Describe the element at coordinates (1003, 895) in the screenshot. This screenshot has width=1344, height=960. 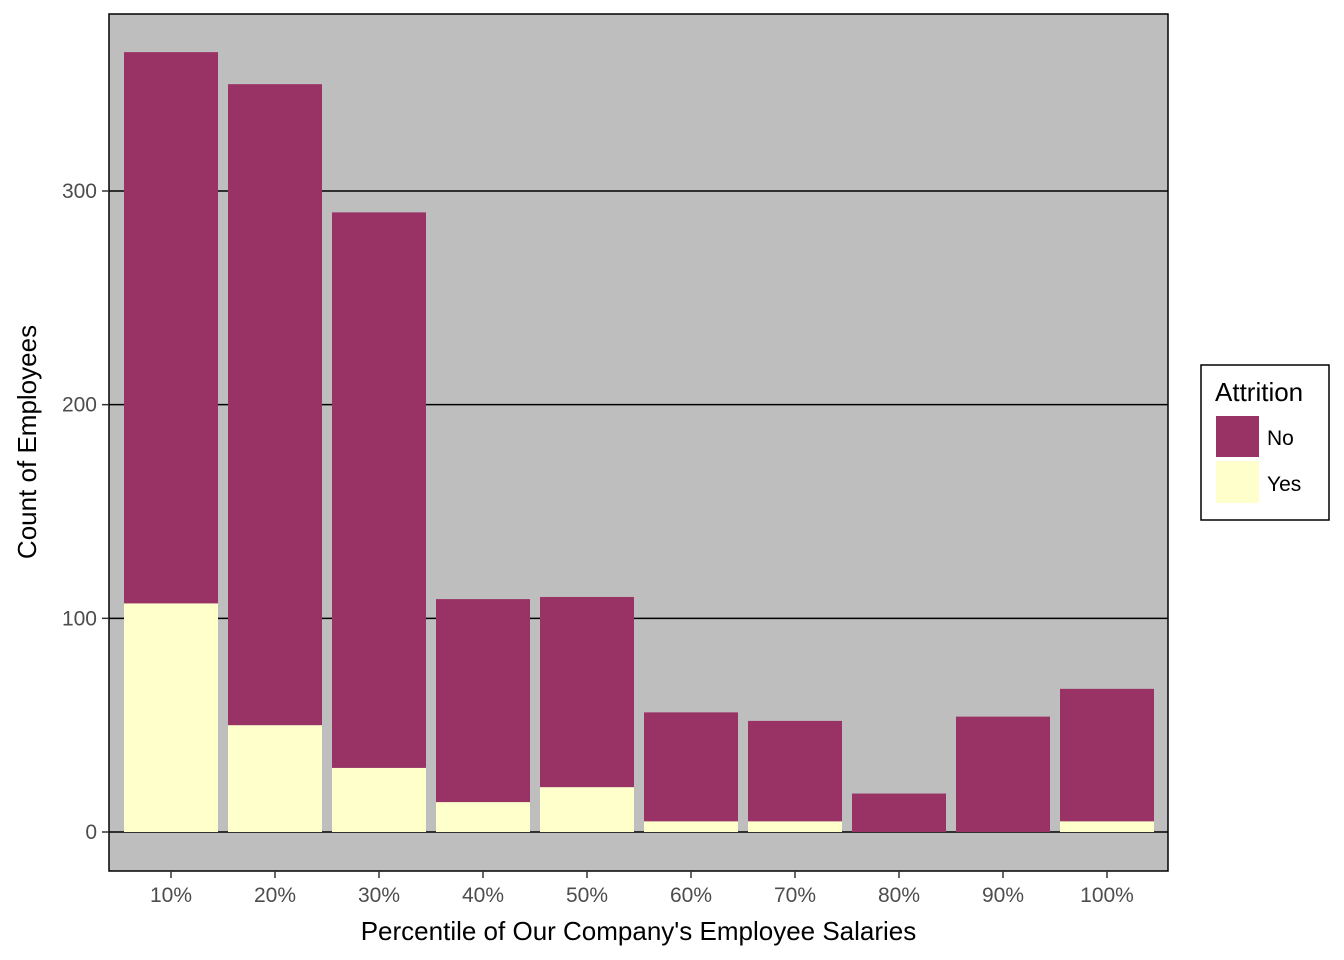
I see `x-tick-label-9: 90%` at that location.